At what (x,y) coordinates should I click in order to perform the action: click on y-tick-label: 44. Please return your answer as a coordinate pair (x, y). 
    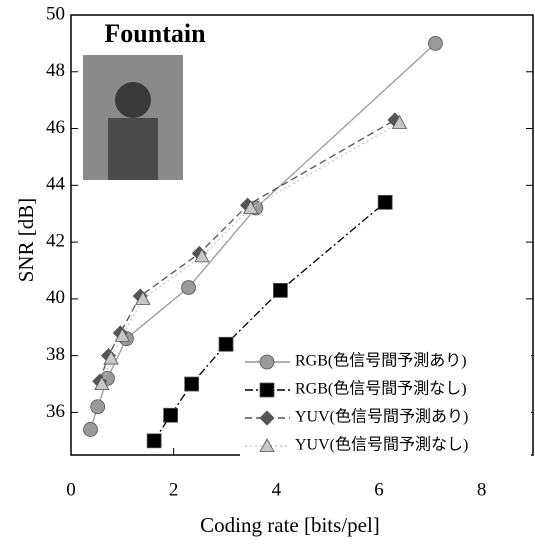
    Looking at the image, I should click on (56, 184).